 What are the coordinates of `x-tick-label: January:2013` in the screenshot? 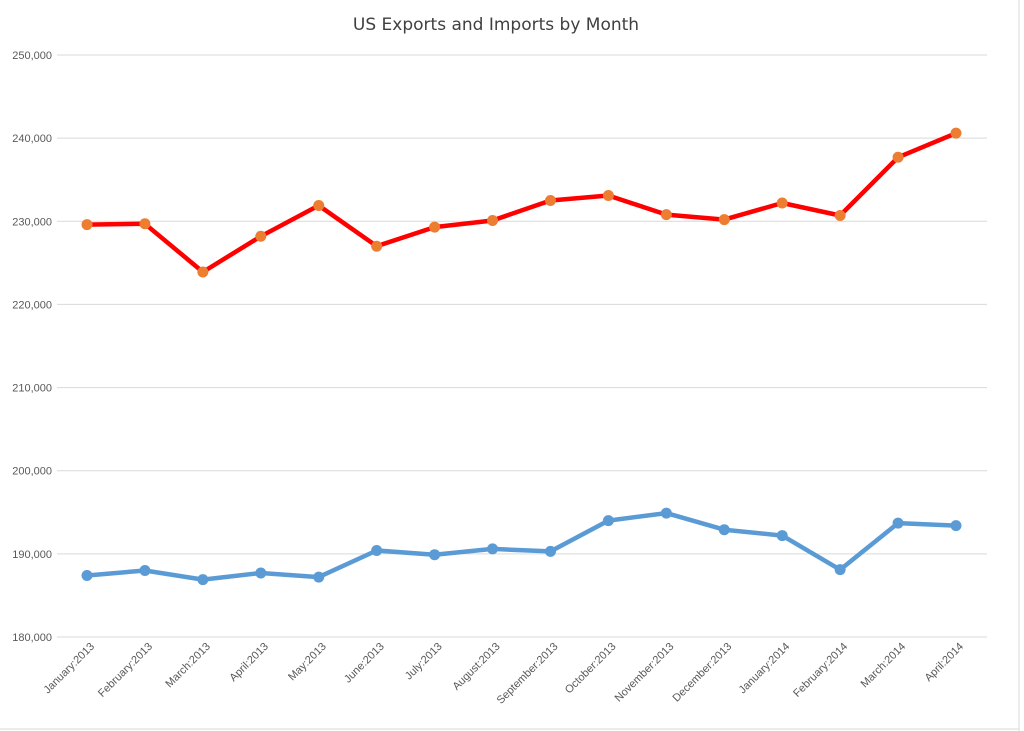 It's located at (69, 669).